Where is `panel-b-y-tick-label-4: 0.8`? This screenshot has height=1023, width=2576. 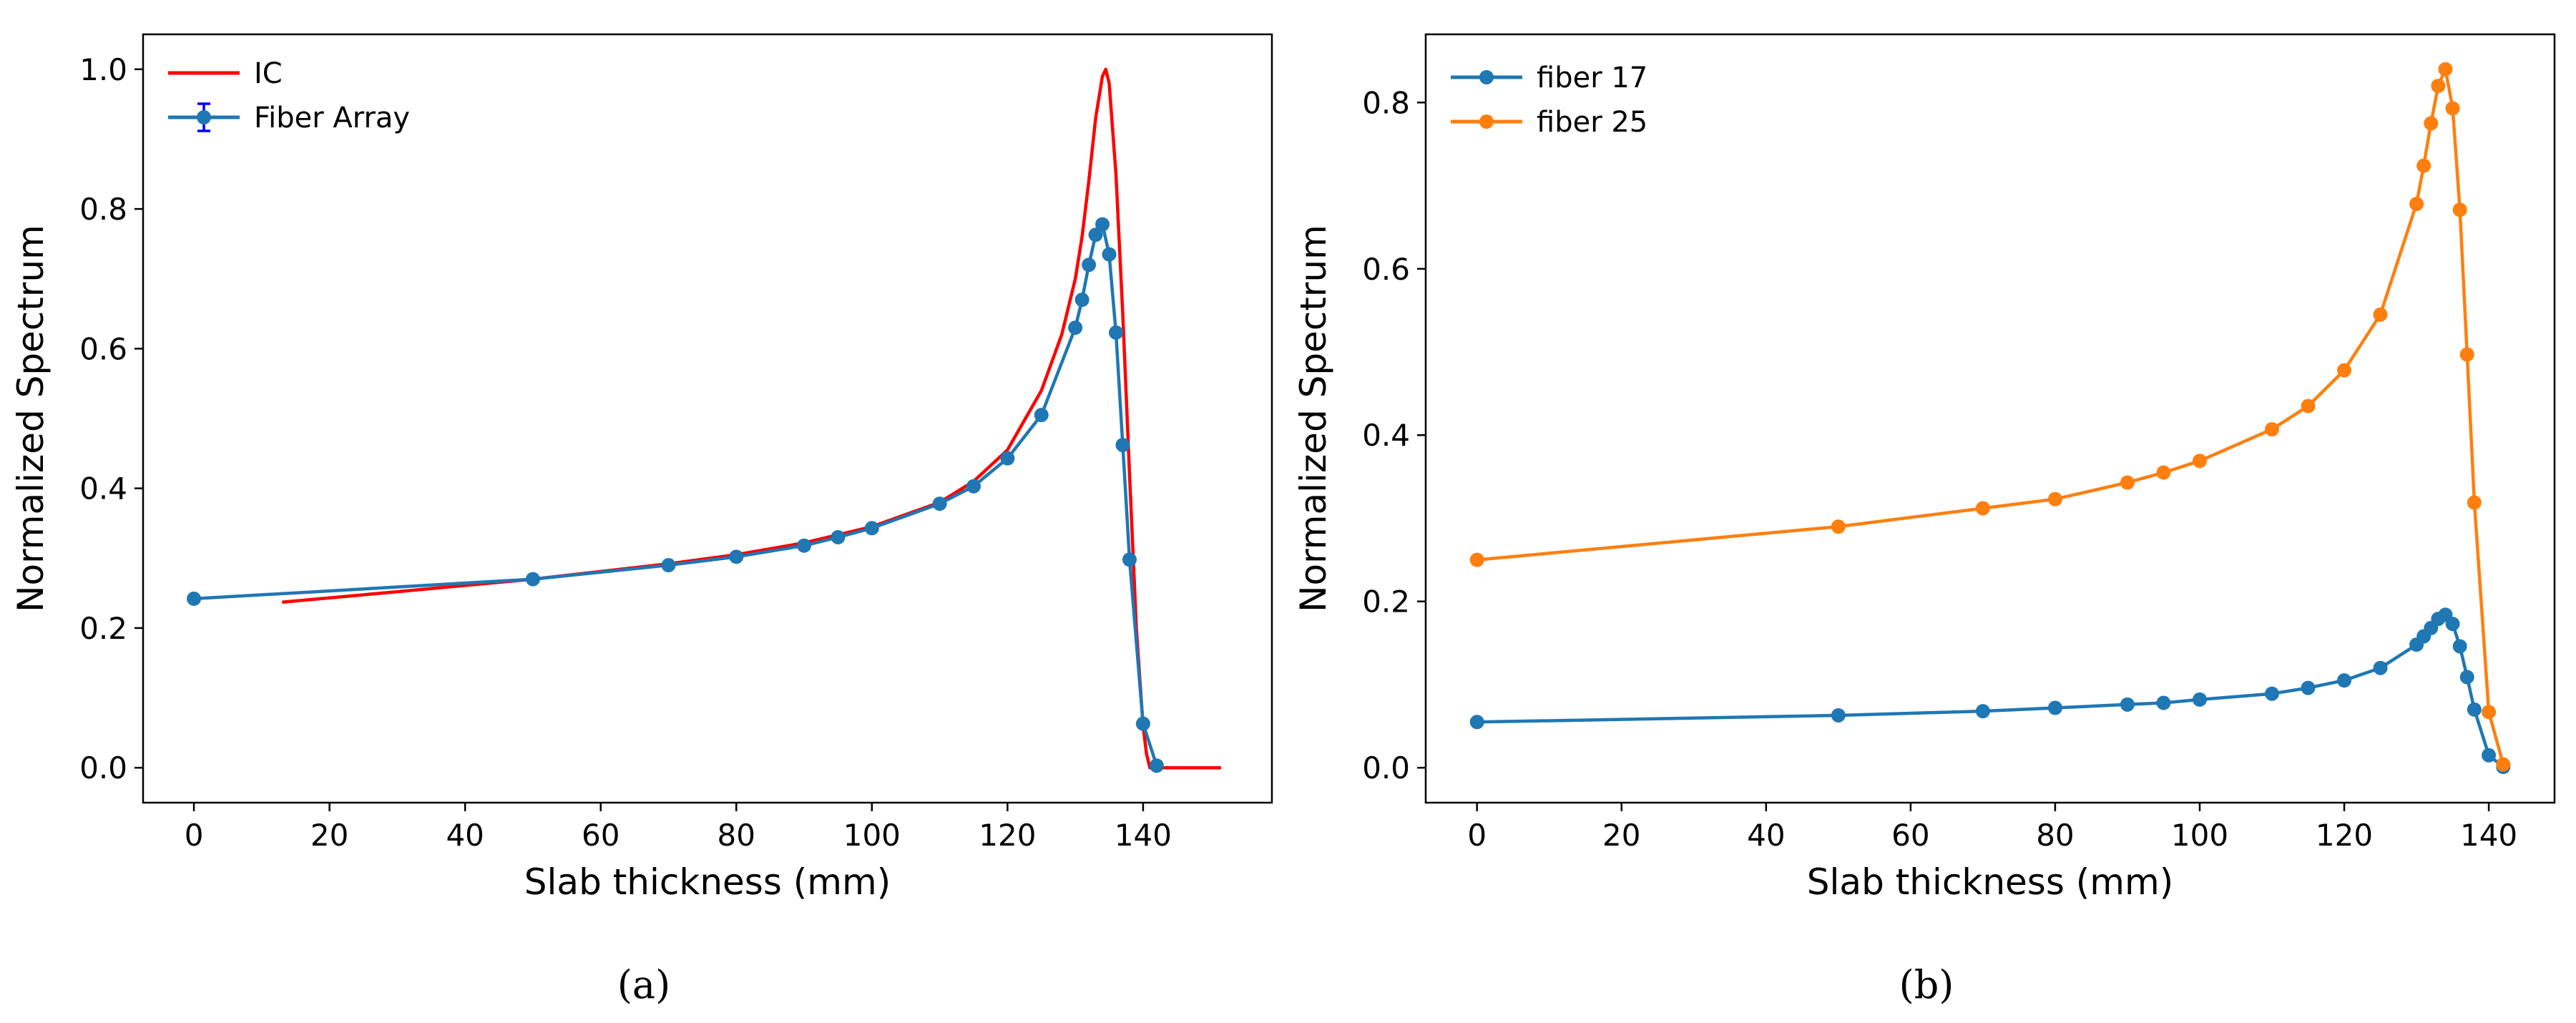 panel-b-y-tick-label-4: 0.8 is located at coordinates (1386, 102).